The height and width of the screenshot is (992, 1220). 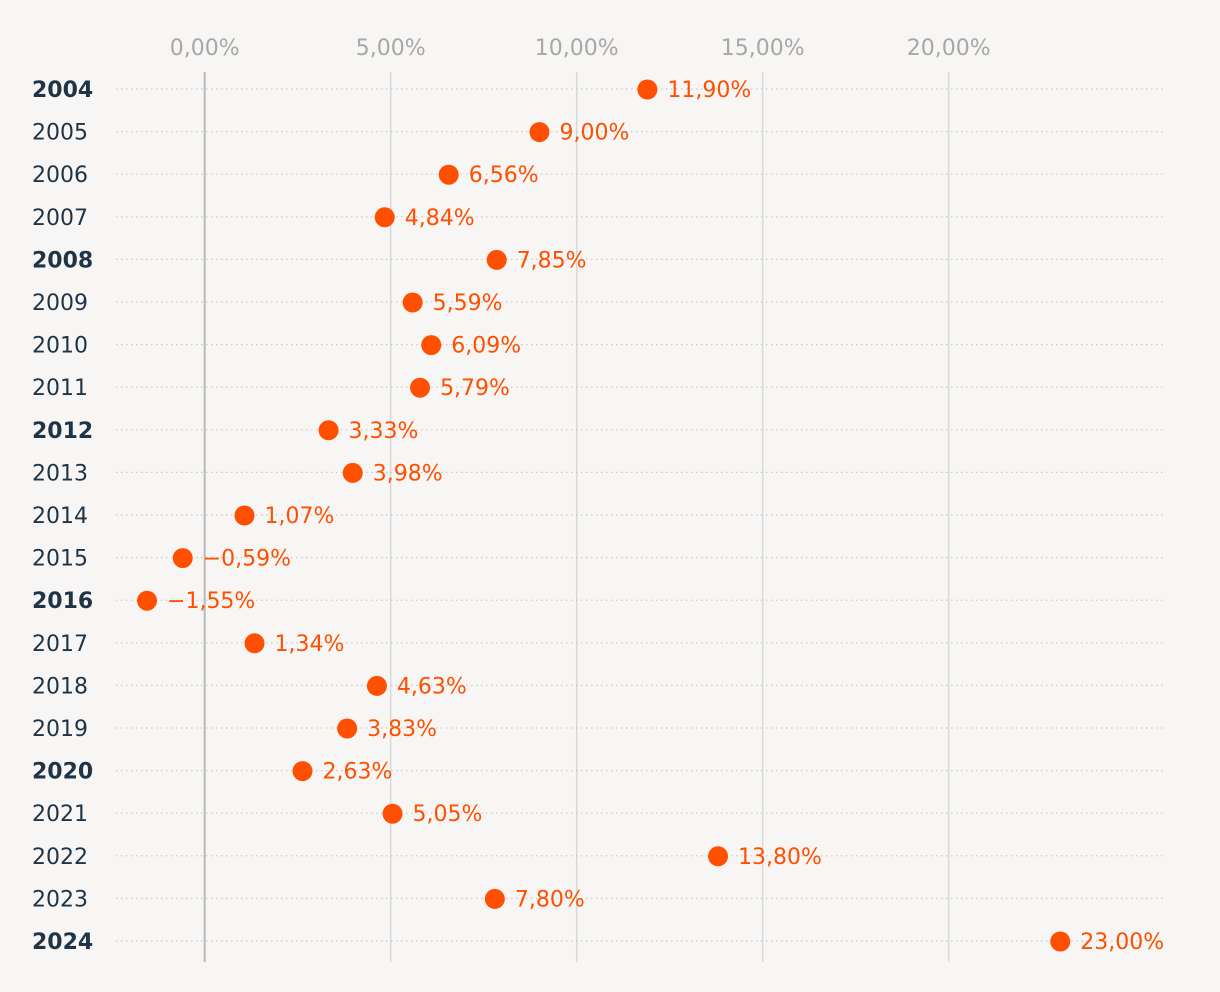 What do you see at coordinates (60, 175) in the screenshot?
I see `year-label: 2006` at bounding box center [60, 175].